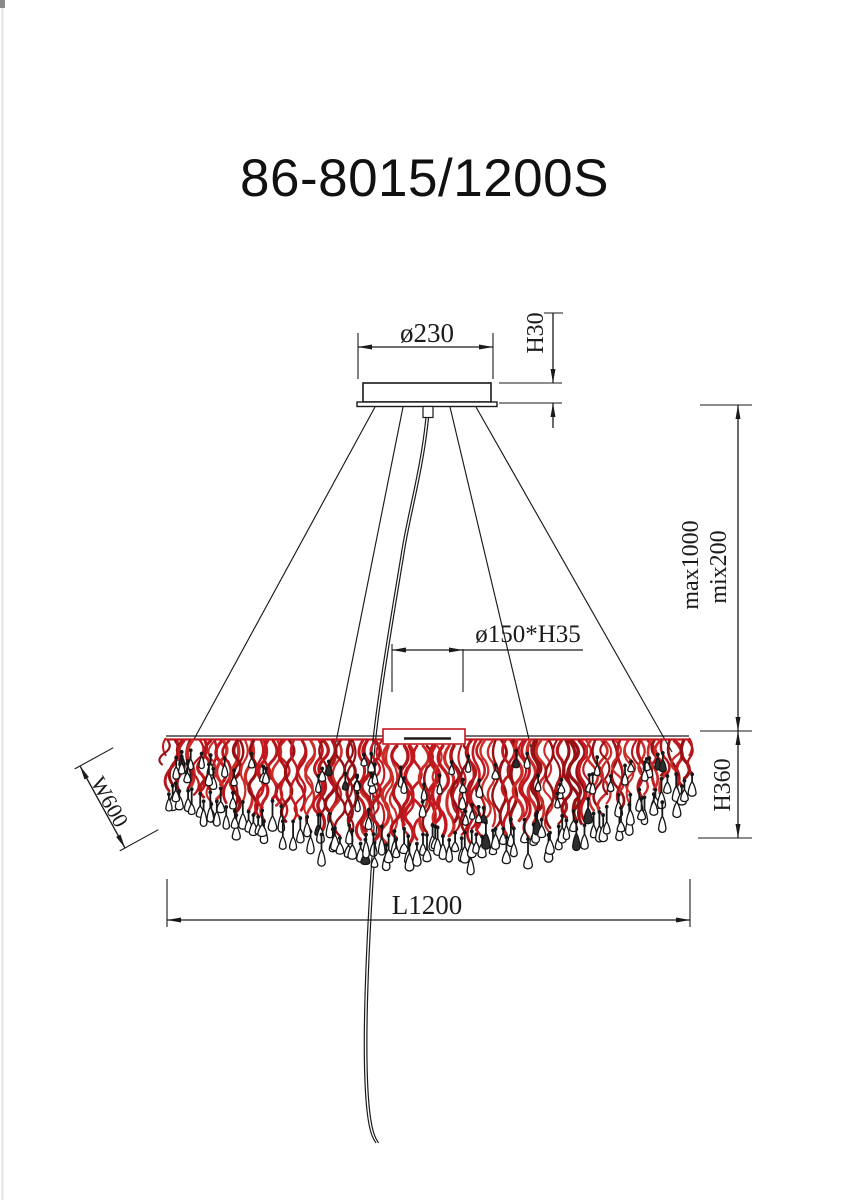  What do you see at coordinates (424, 178) in the screenshot?
I see `product-code-title: 86-8015/1200S` at bounding box center [424, 178].